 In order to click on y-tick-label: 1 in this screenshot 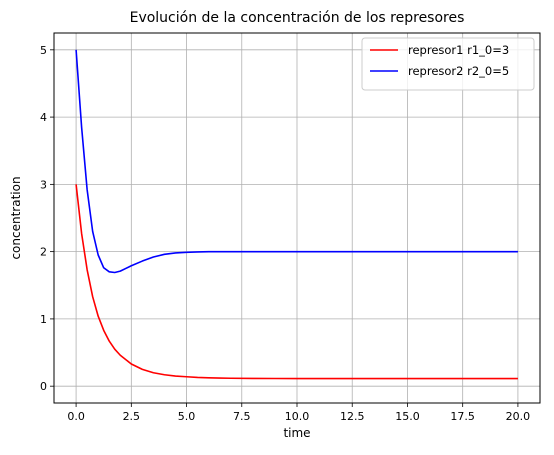, I will do `click(43, 319)`.